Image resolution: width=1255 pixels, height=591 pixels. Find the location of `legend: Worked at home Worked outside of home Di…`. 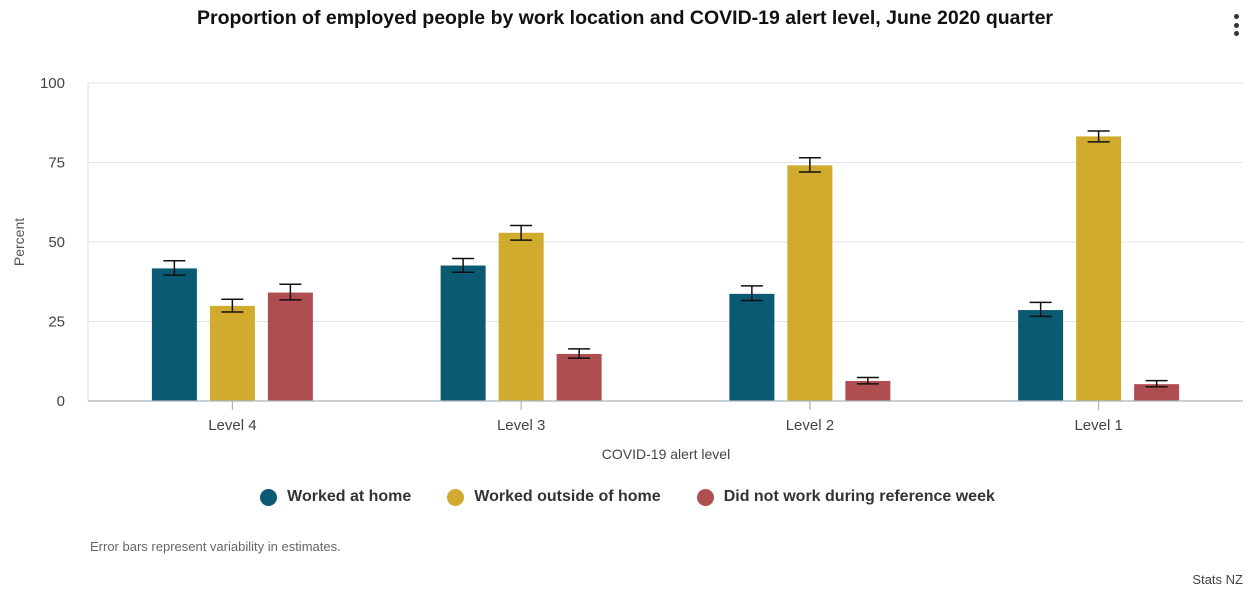

legend: Worked at home Worked outside of home Di… is located at coordinates (627, 497).